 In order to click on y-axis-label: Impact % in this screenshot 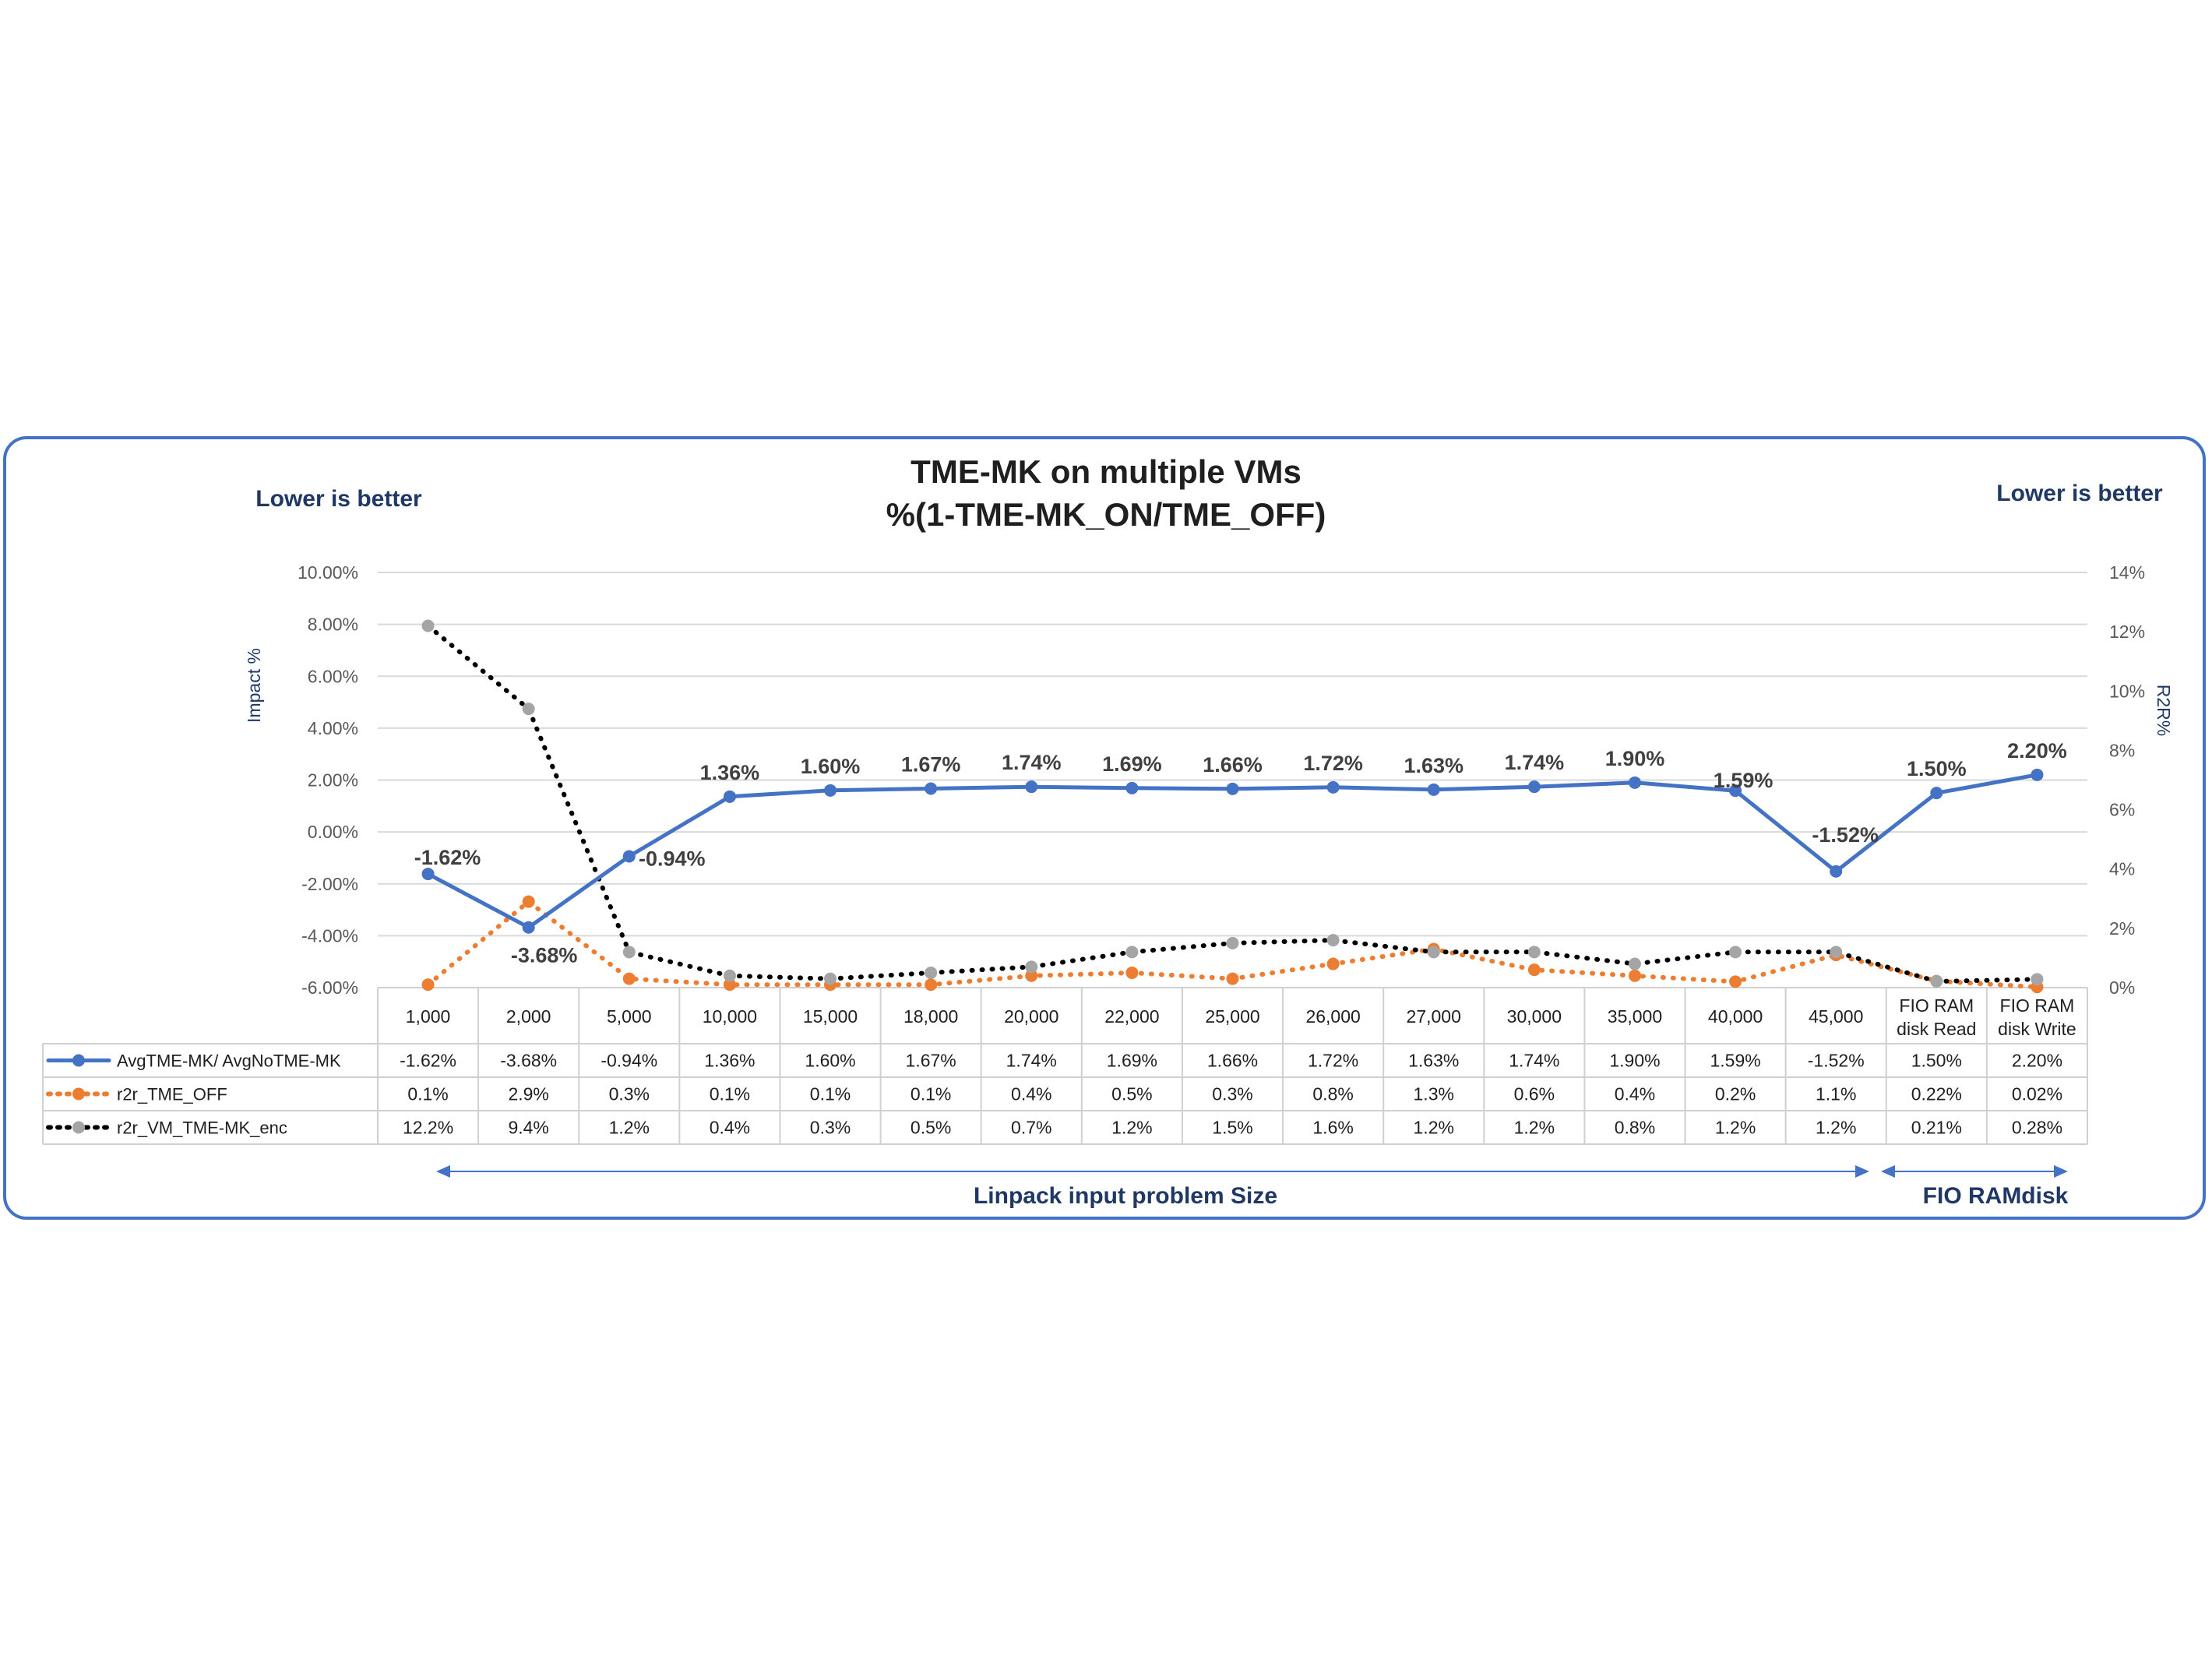, I will do `click(254, 685)`.